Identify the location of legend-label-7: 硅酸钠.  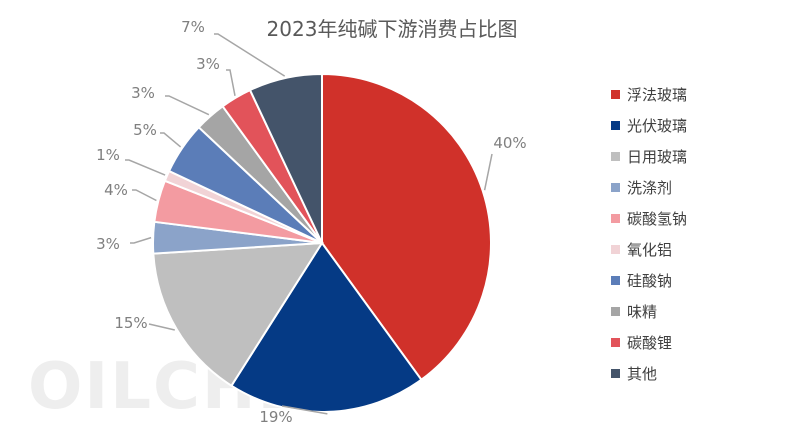
(649, 281).